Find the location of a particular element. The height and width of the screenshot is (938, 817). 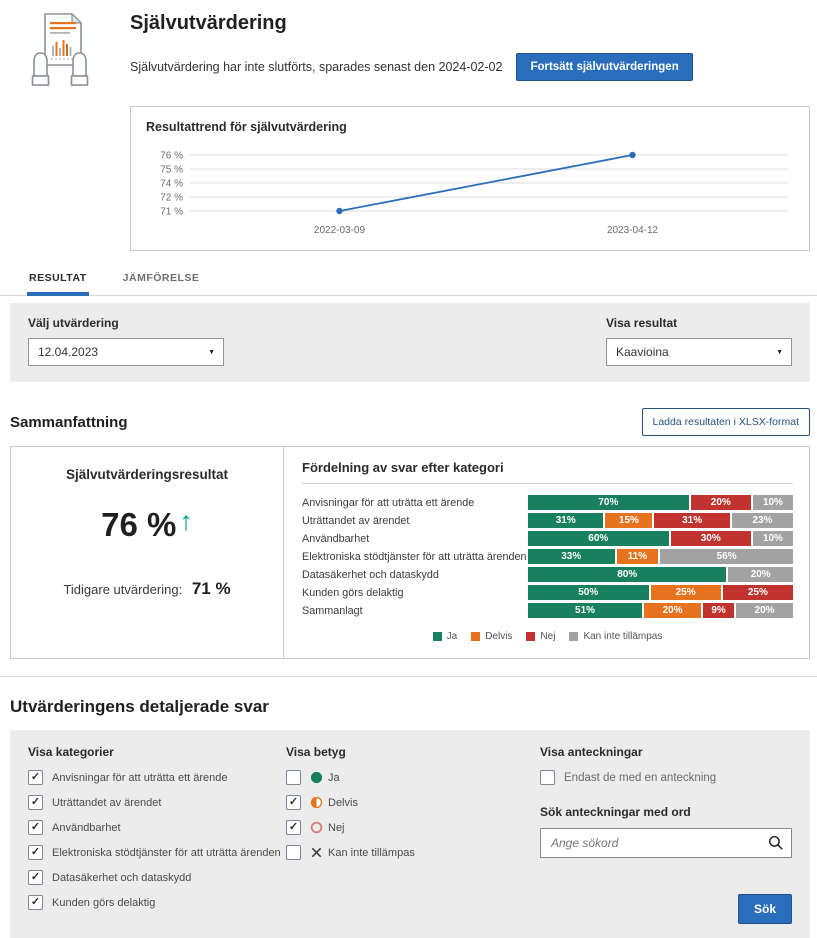

rating-filter-row: ✓ Delvis is located at coordinates (413, 802).